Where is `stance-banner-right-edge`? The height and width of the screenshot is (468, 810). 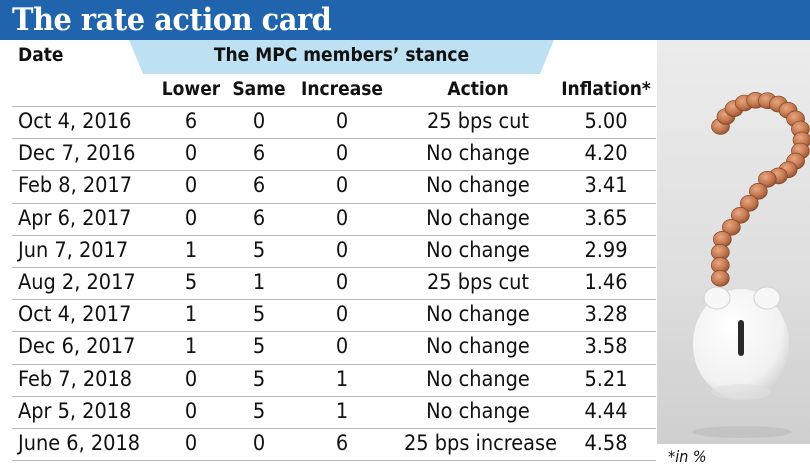 stance-banner-right-edge is located at coordinates (547, 57).